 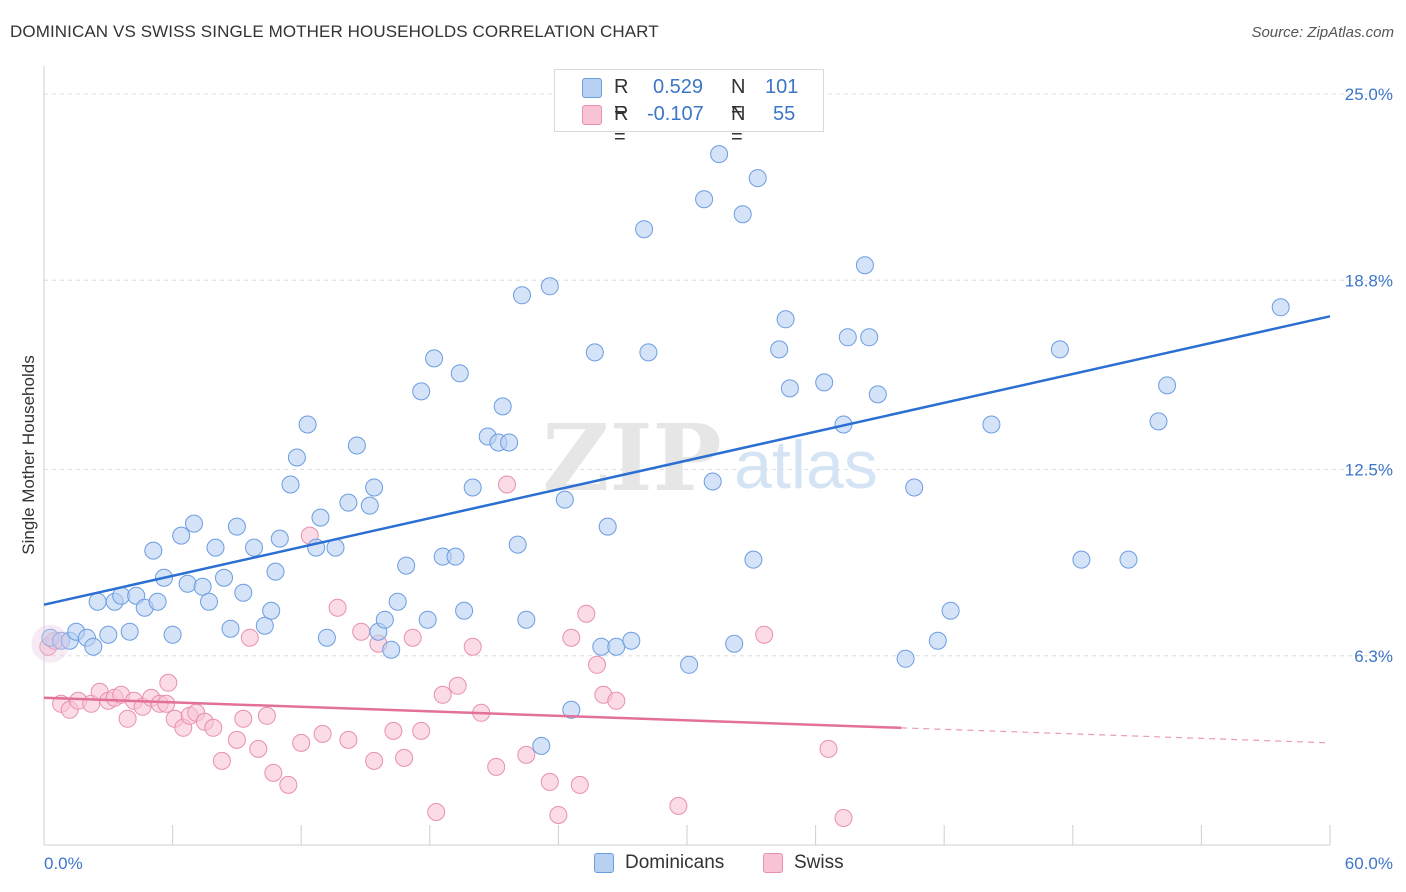 What do you see at coordinates (1369, 470) in the screenshot?
I see `y-tick-label: 12.5%` at bounding box center [1369, 470].